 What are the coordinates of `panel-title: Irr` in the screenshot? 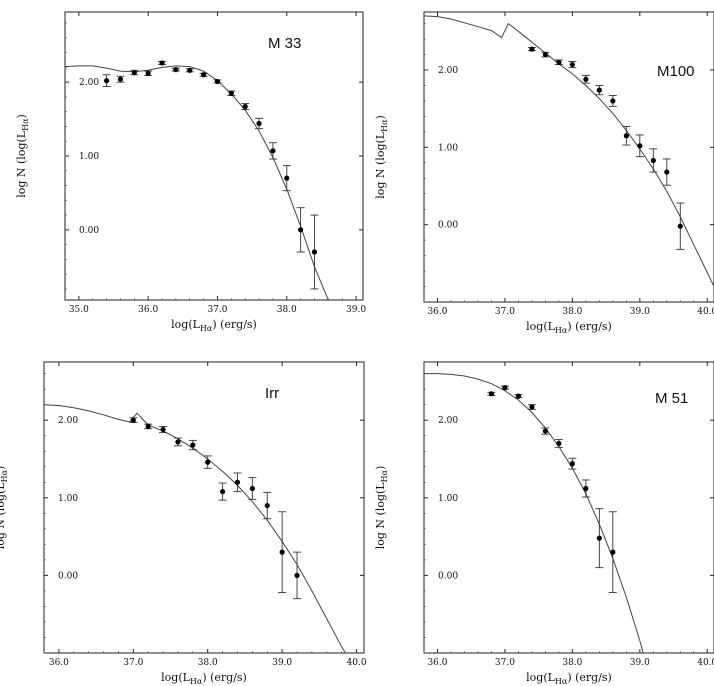 It's located at (272, 393).